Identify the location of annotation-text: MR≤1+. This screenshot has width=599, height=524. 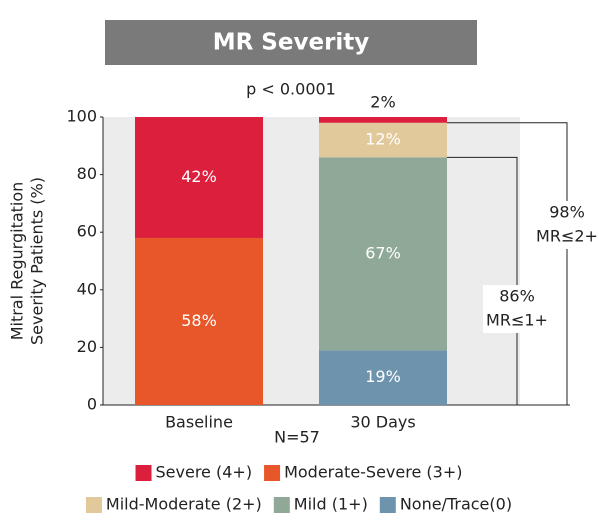
(517, 320).